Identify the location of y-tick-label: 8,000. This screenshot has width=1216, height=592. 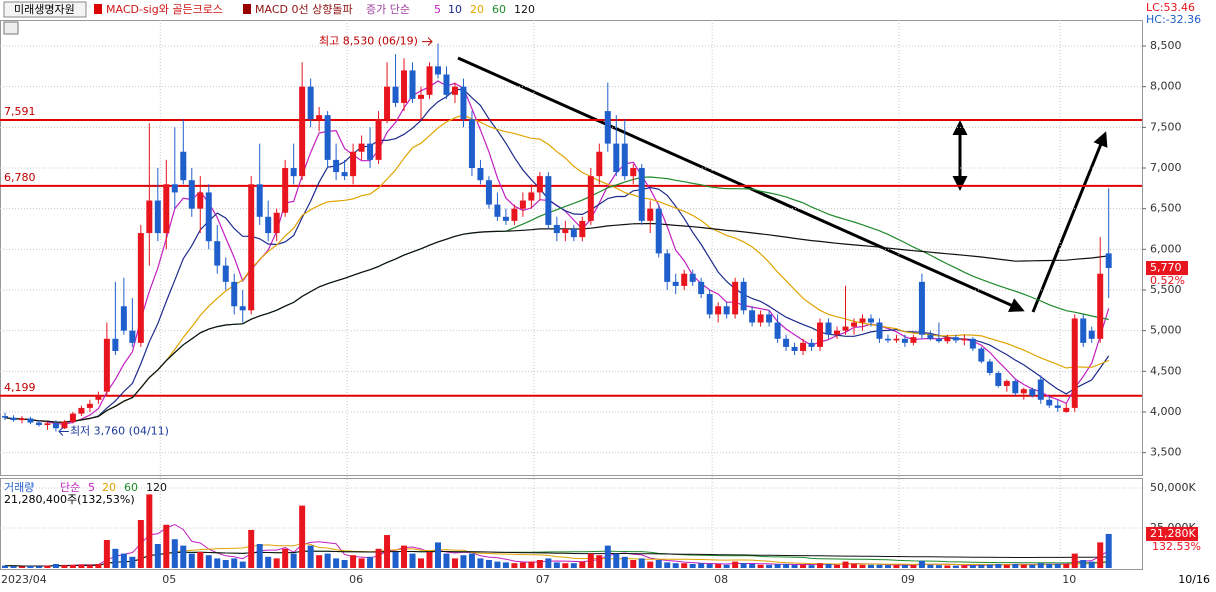
(1166, 86).